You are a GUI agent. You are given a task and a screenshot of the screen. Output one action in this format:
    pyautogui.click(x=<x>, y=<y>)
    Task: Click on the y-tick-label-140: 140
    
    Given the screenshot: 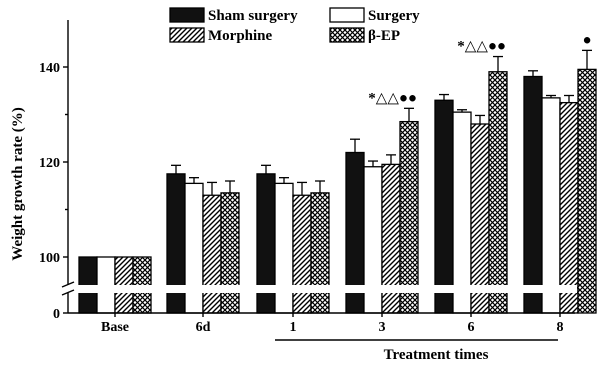 What is the action you would take?
    pyautogui.click(x=49, y=68)
    